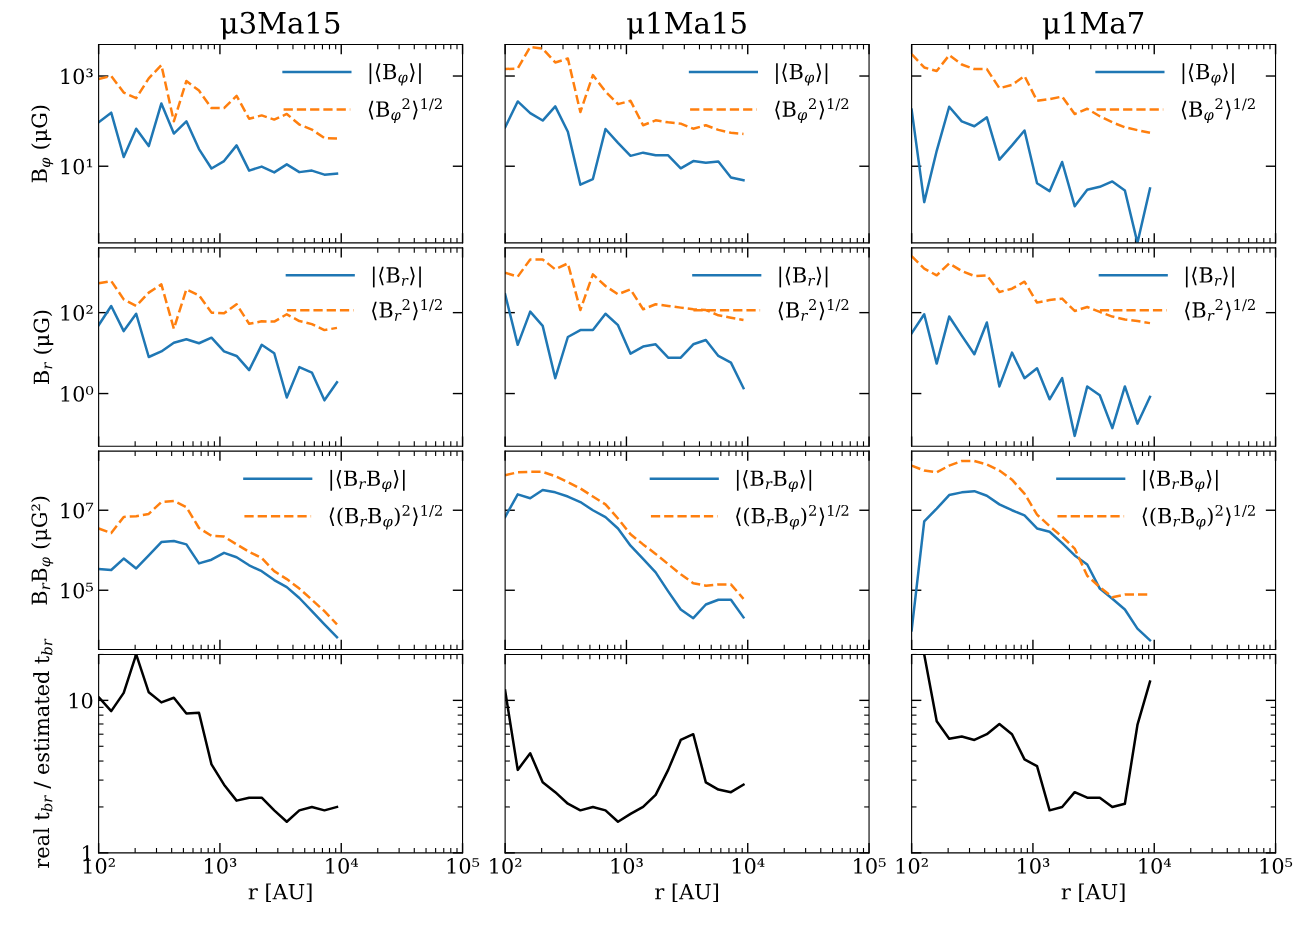 The image size is (1315, 927). I want to click on y-tick-label: 10³, so click(77, 76).